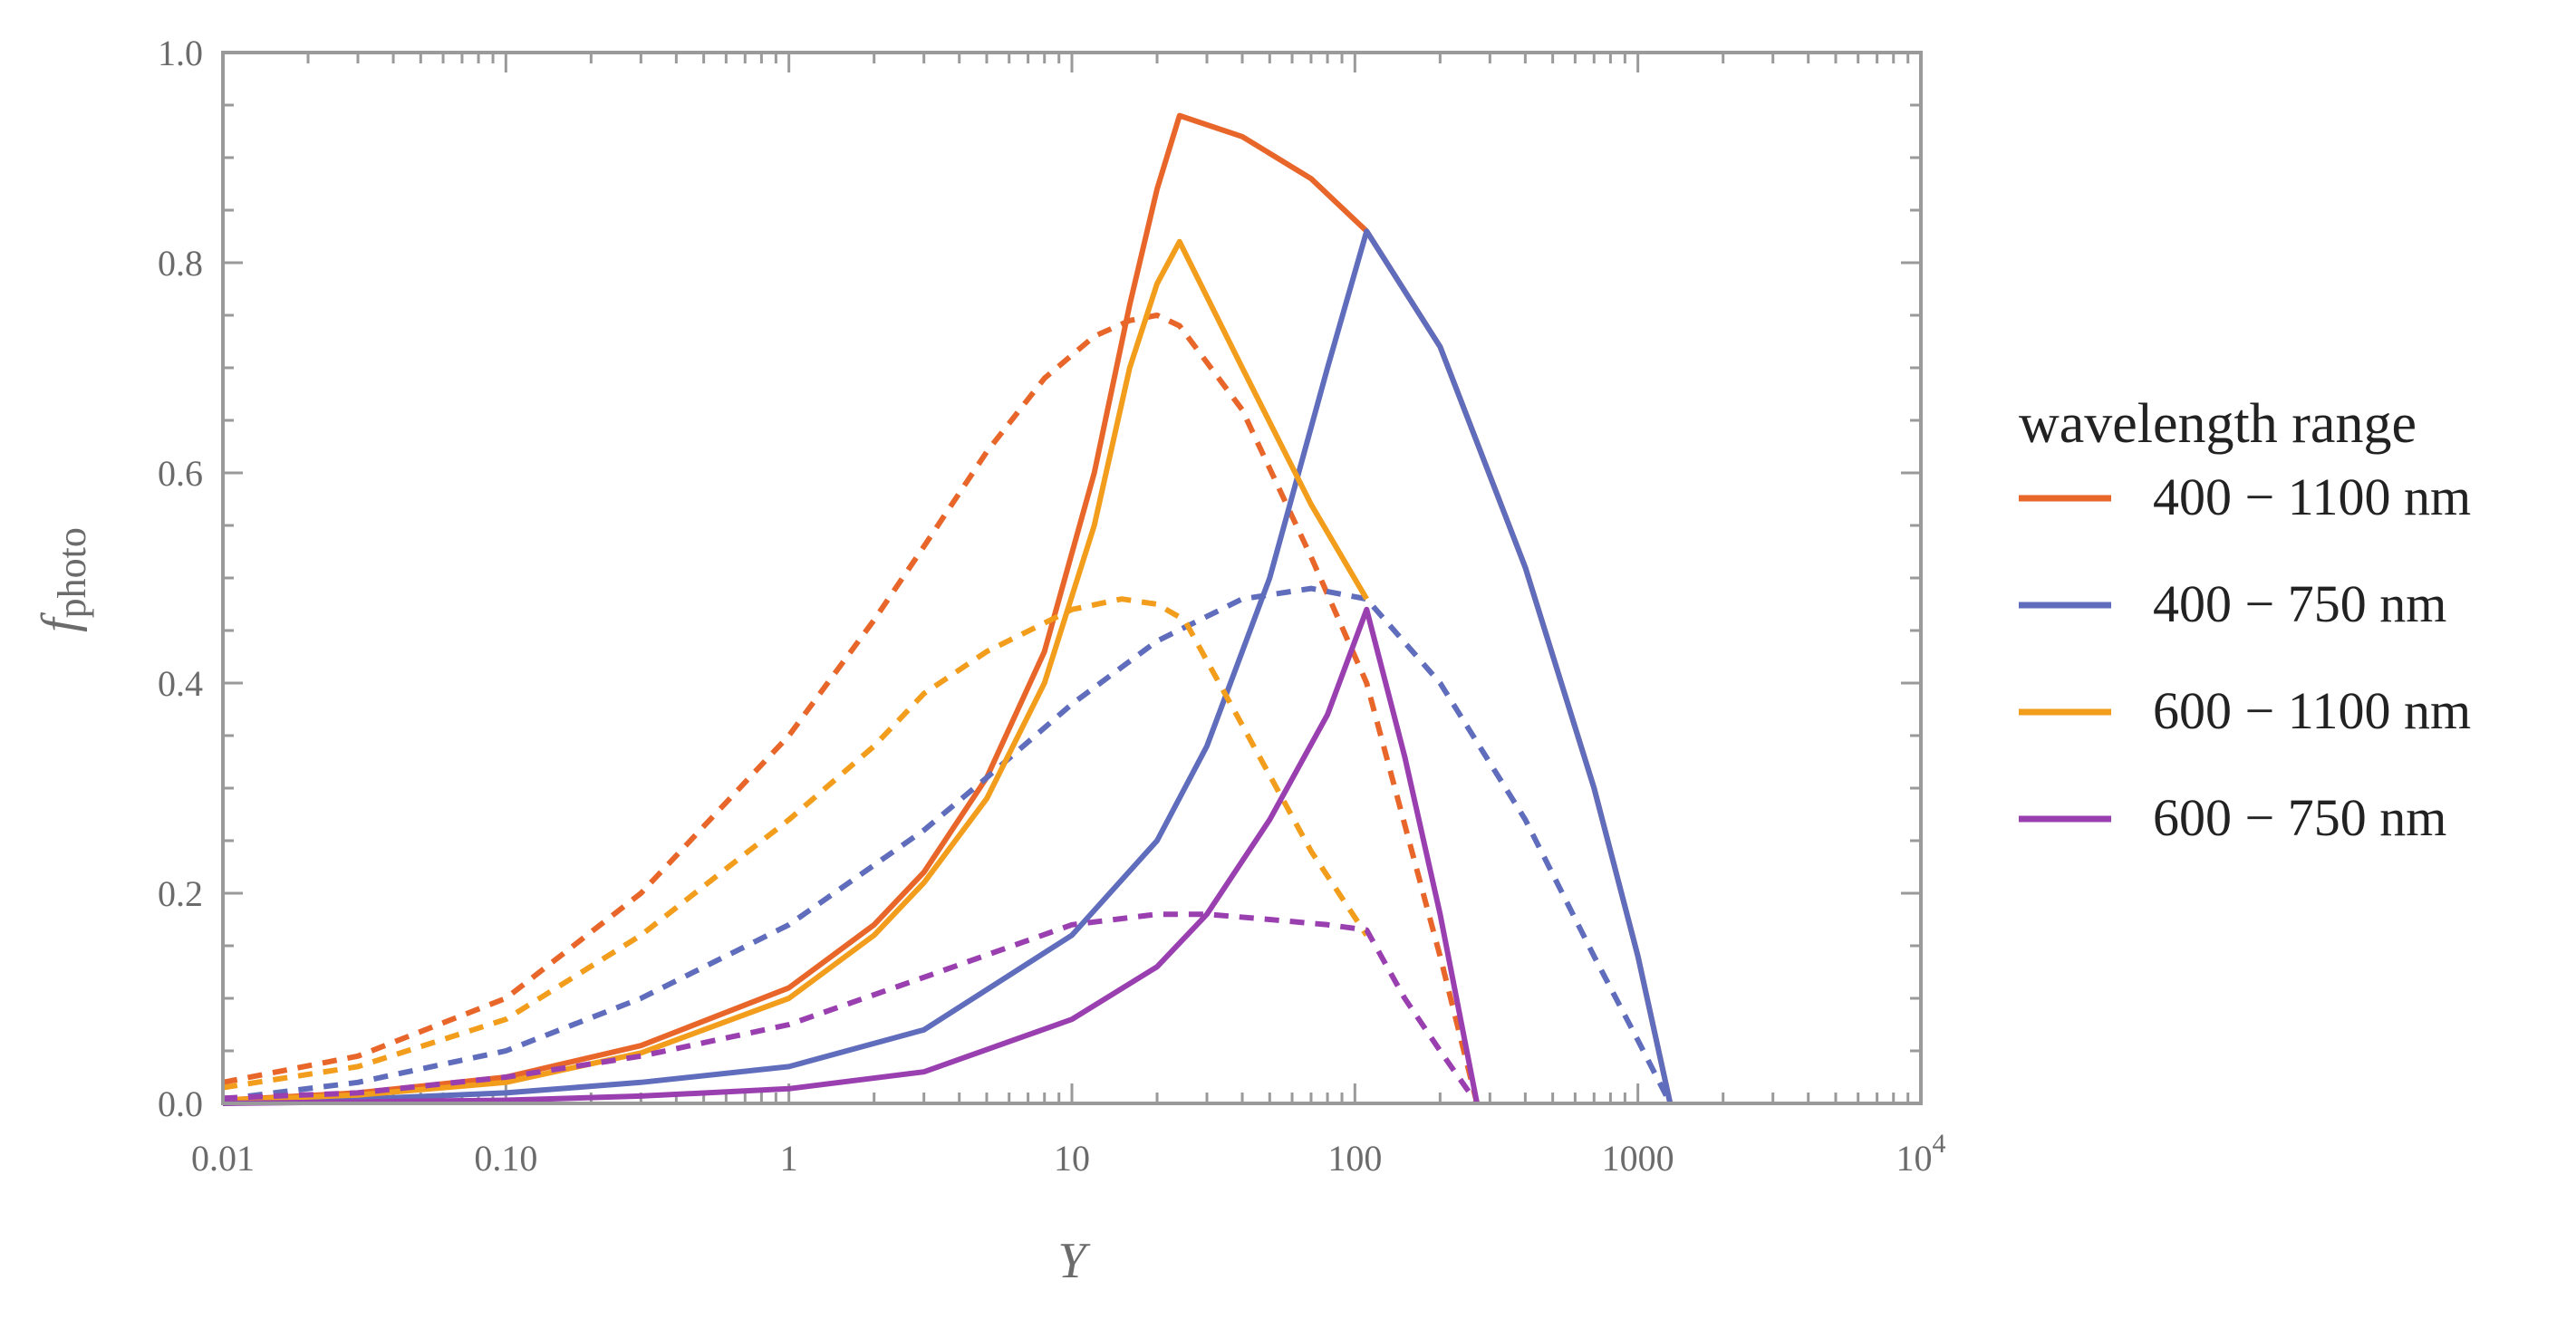 The height and width of the screenshot is (1319, 2576). Describe the element at coordinates (2312, 496) in the screenshot. I see `legend-entry-label: 400 − 1100 nm` at that location.